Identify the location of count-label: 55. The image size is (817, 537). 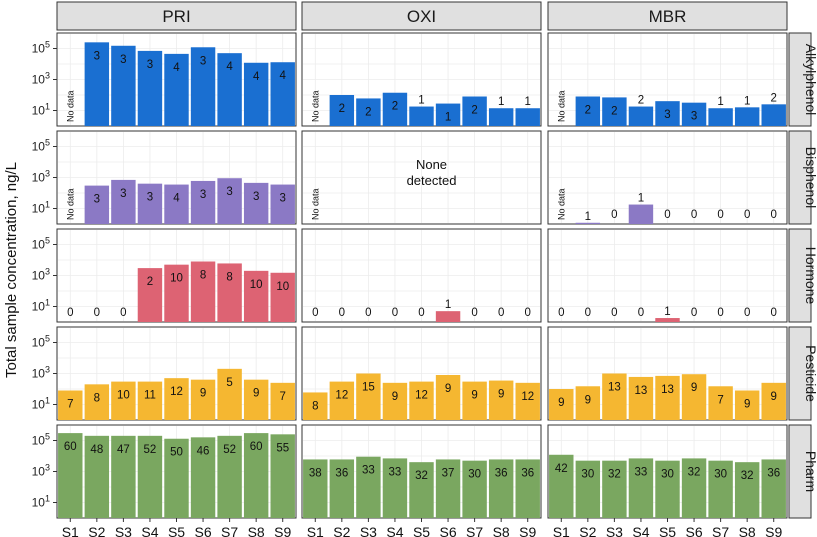
(282, 448).